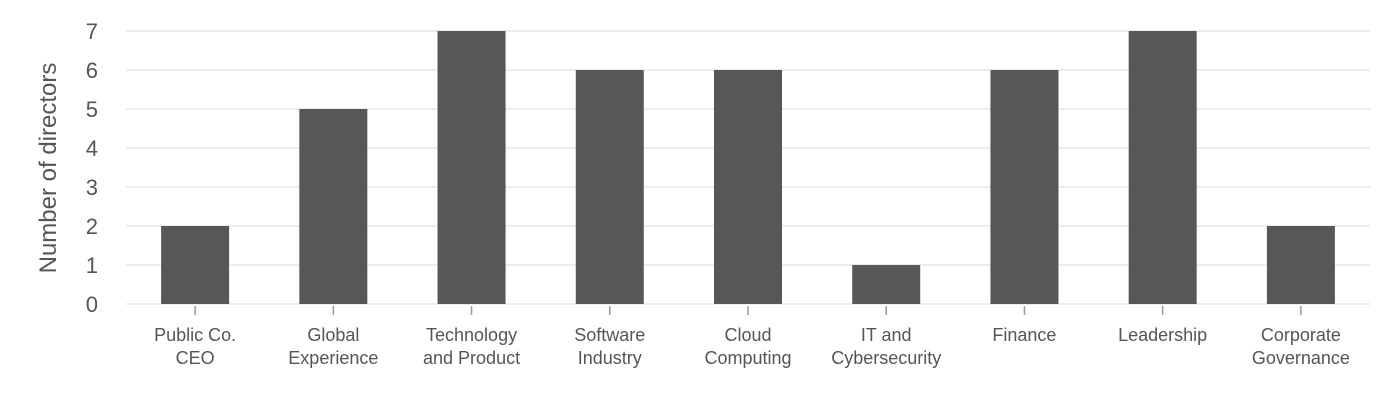 Image resolution: width=1400 pixels, height=400 pixels. I want to click on y-tick-label: 7, so click(92, 31).